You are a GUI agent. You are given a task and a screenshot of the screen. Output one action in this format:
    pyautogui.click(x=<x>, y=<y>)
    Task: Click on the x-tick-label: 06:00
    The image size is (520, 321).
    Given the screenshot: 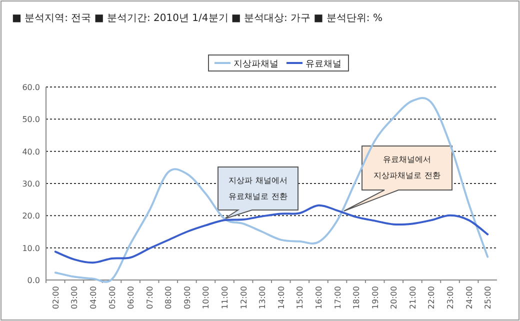 What is the action you would take?
    pyautogui.click(x=131, y=298)
    